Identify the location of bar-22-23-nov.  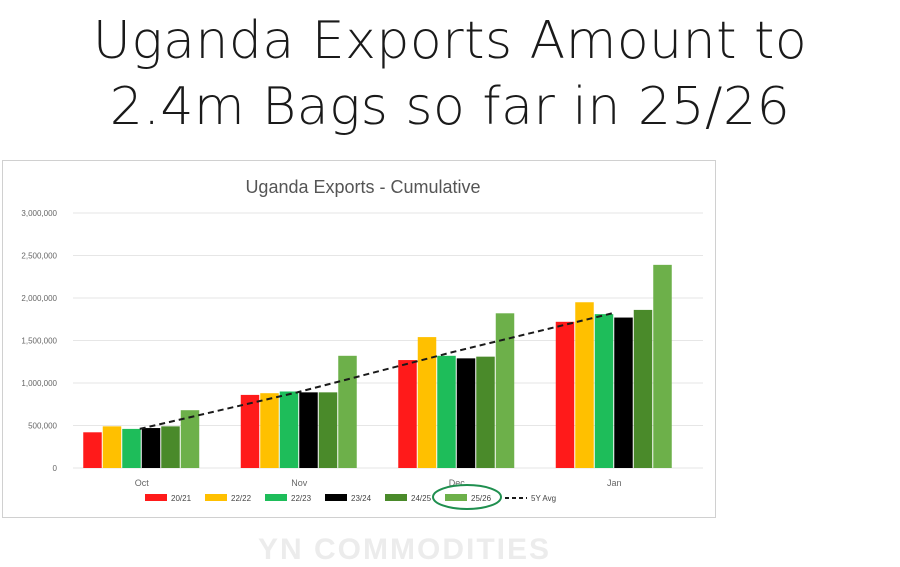
(289, 429).